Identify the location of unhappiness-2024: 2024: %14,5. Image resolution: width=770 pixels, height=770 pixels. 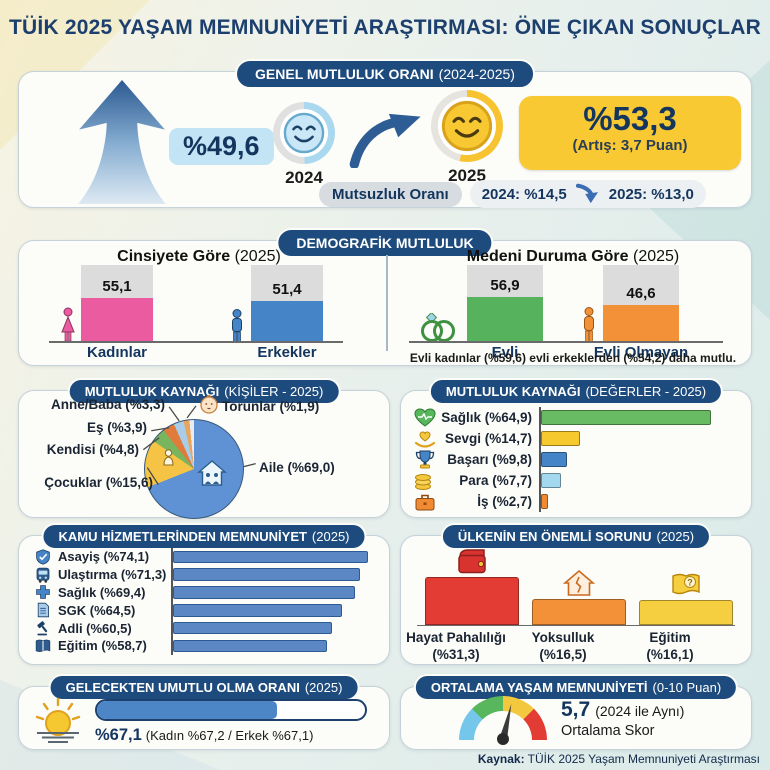
(524, 194).